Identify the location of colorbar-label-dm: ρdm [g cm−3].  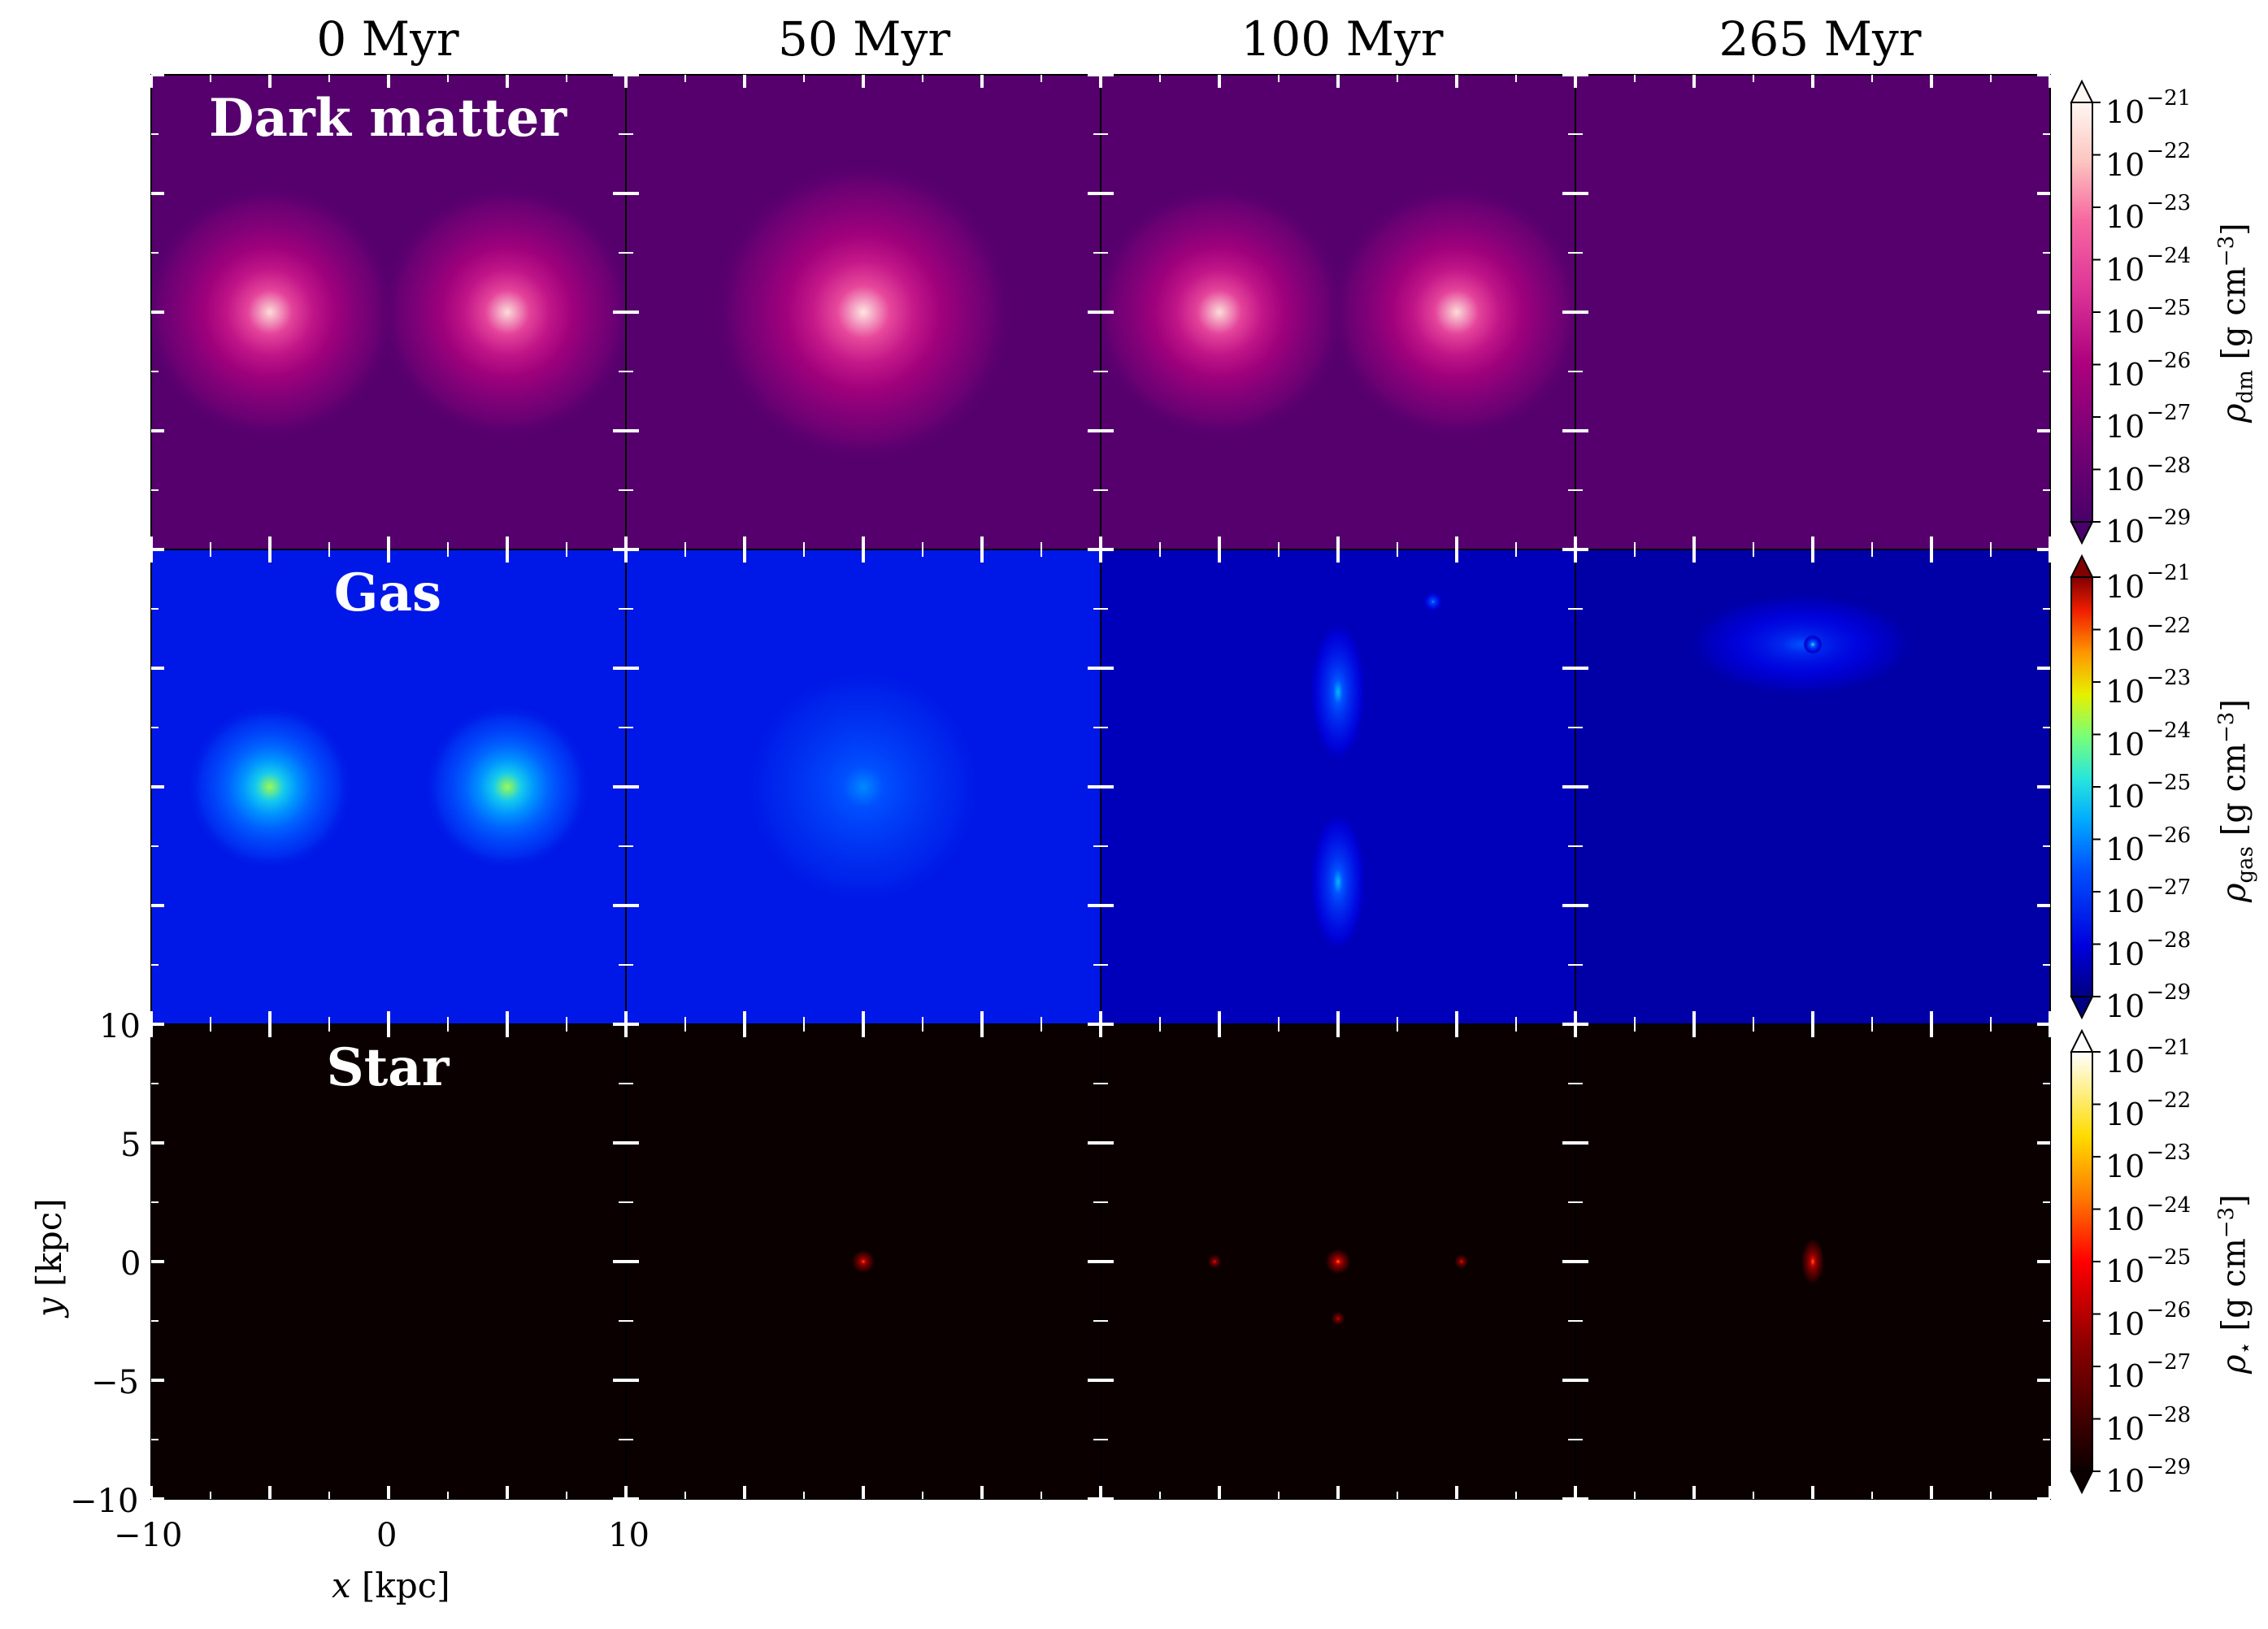
(2236, 323).